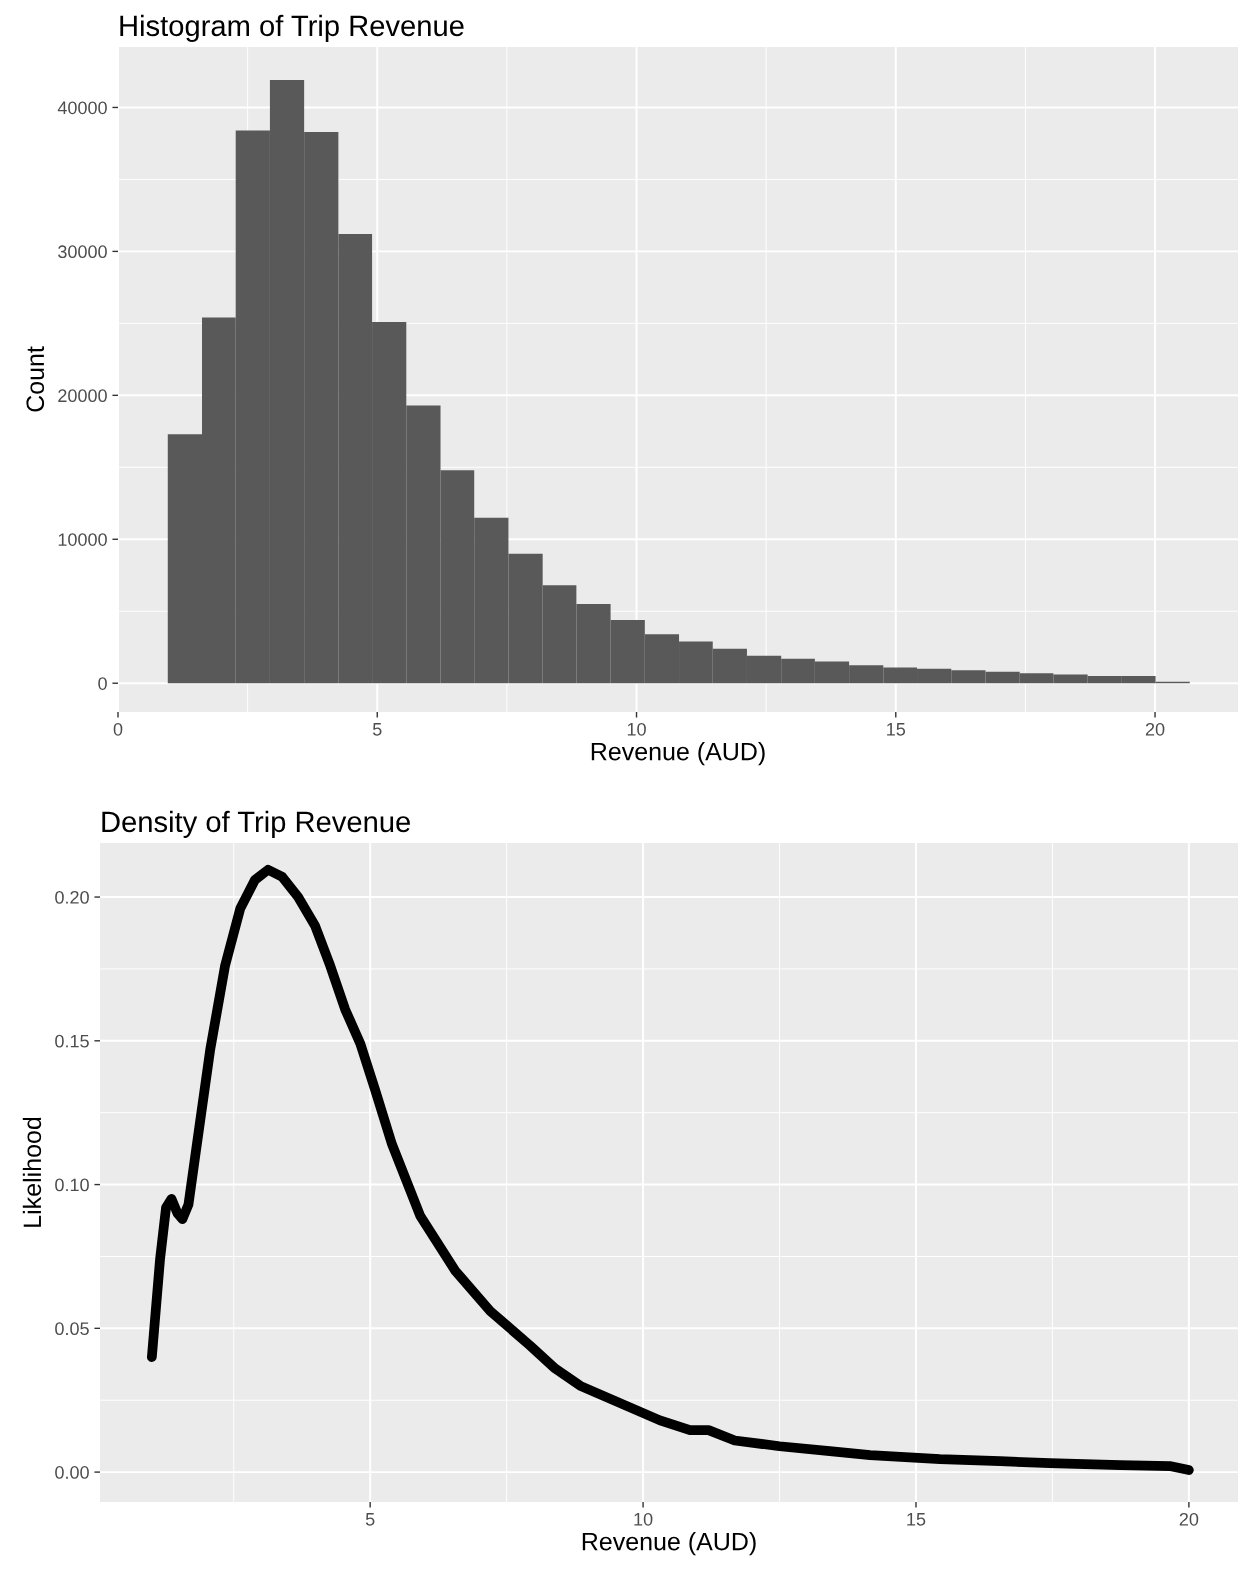  I want to click on y-tick-label: 20000, so click(82, 396).